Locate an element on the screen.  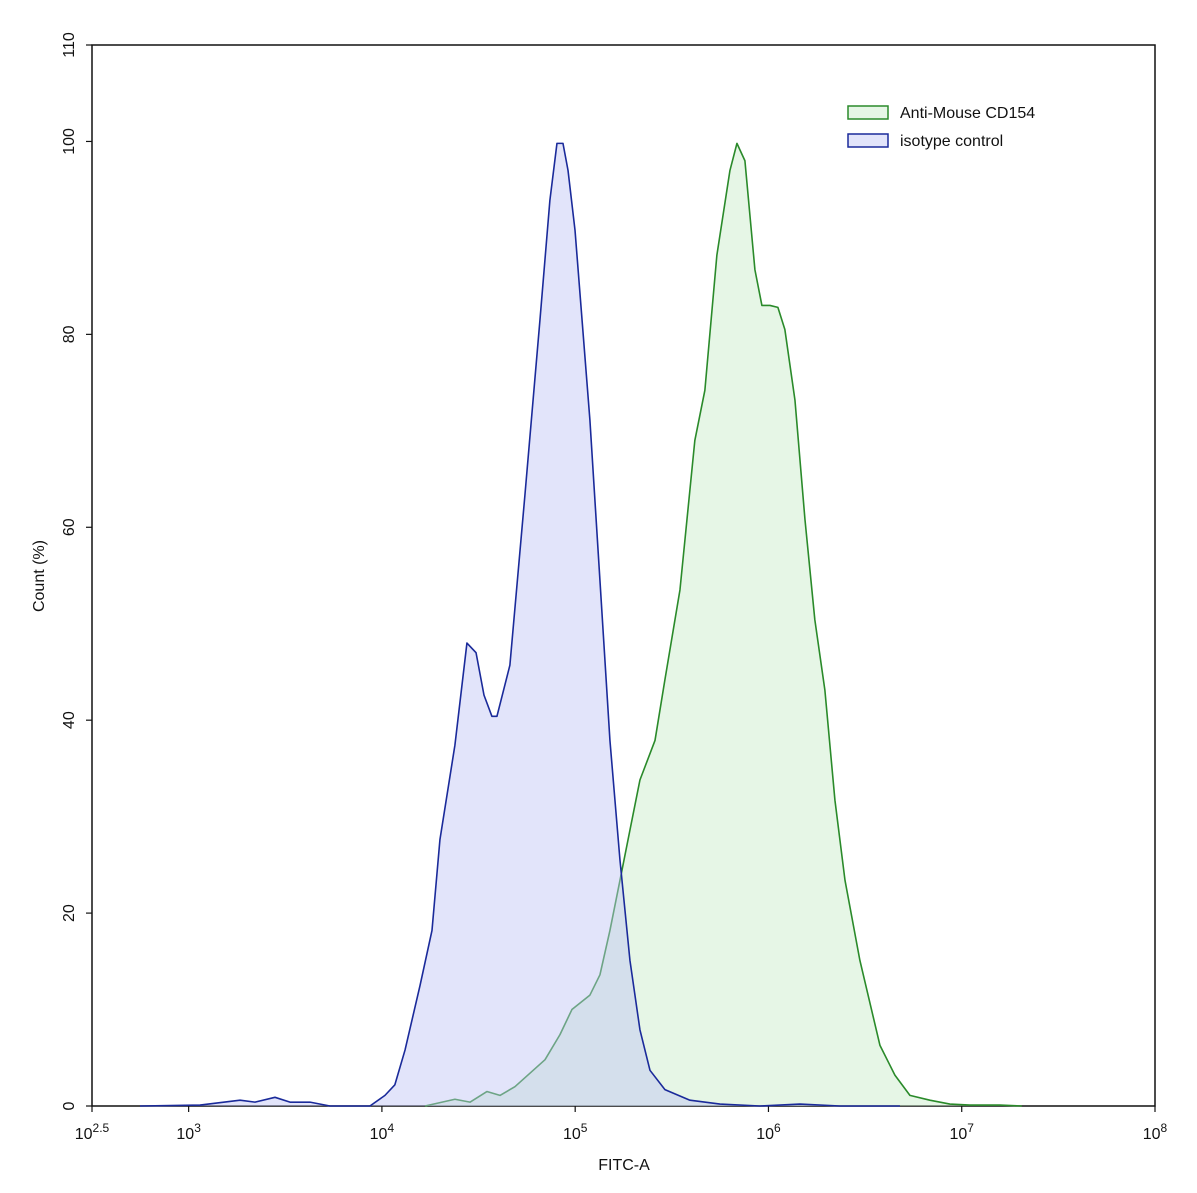
y-tick-label: 20 is located at coordinates (69, 913).